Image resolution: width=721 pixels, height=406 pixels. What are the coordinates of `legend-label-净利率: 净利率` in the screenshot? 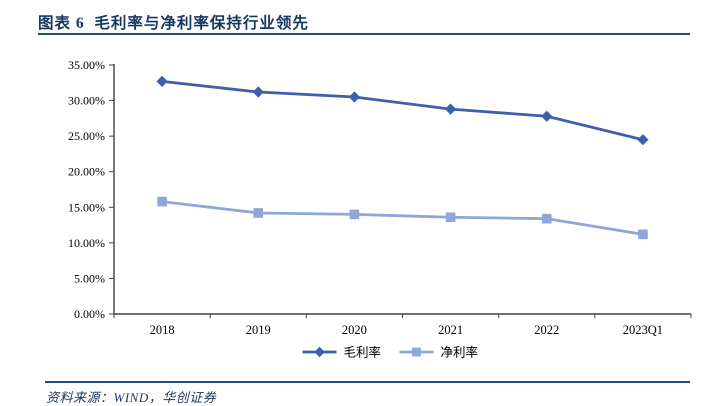 It's located at (460, 352).